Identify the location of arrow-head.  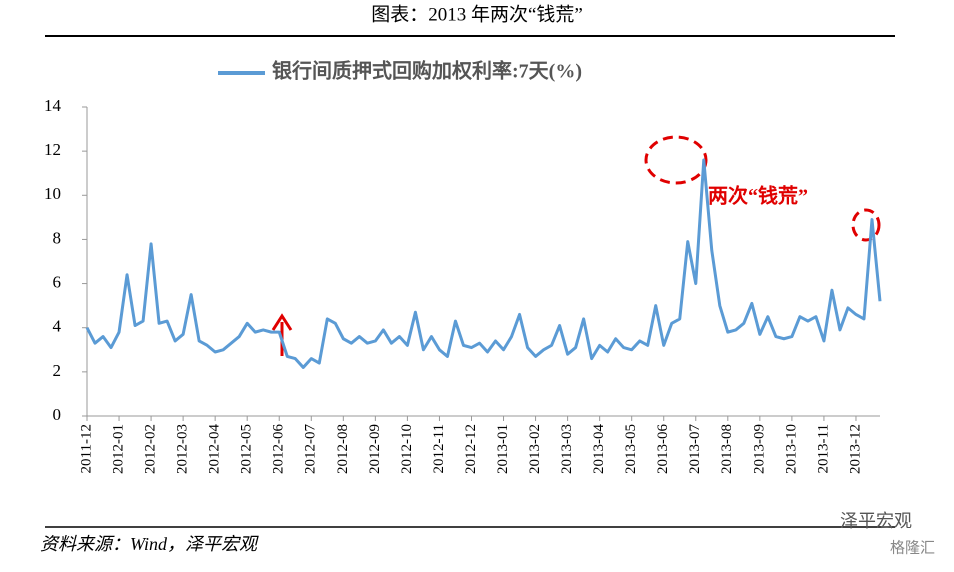
(282, 322).